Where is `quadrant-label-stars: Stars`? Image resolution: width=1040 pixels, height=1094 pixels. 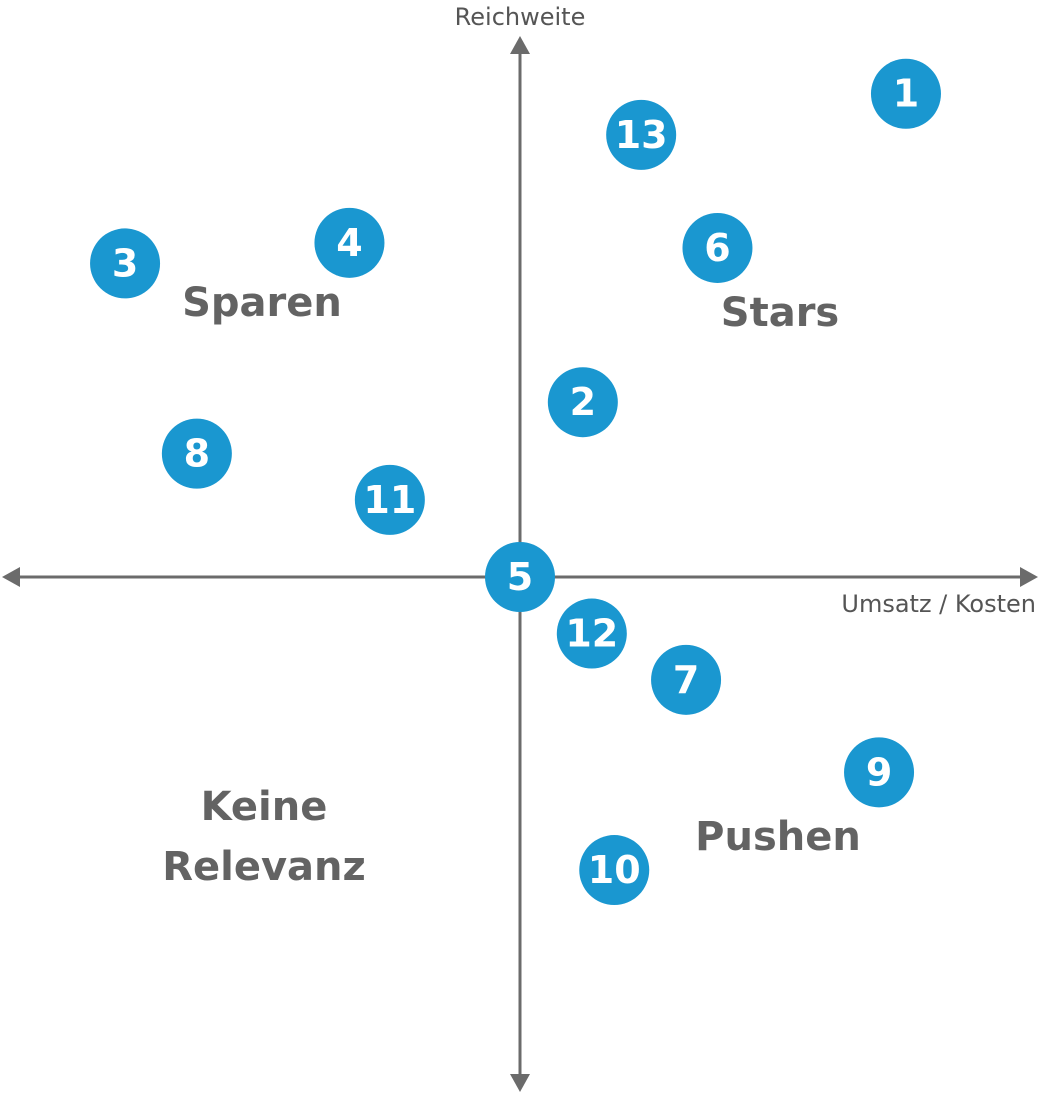
quadrant-label-stars: Stars is located at coordinates (780, 313).